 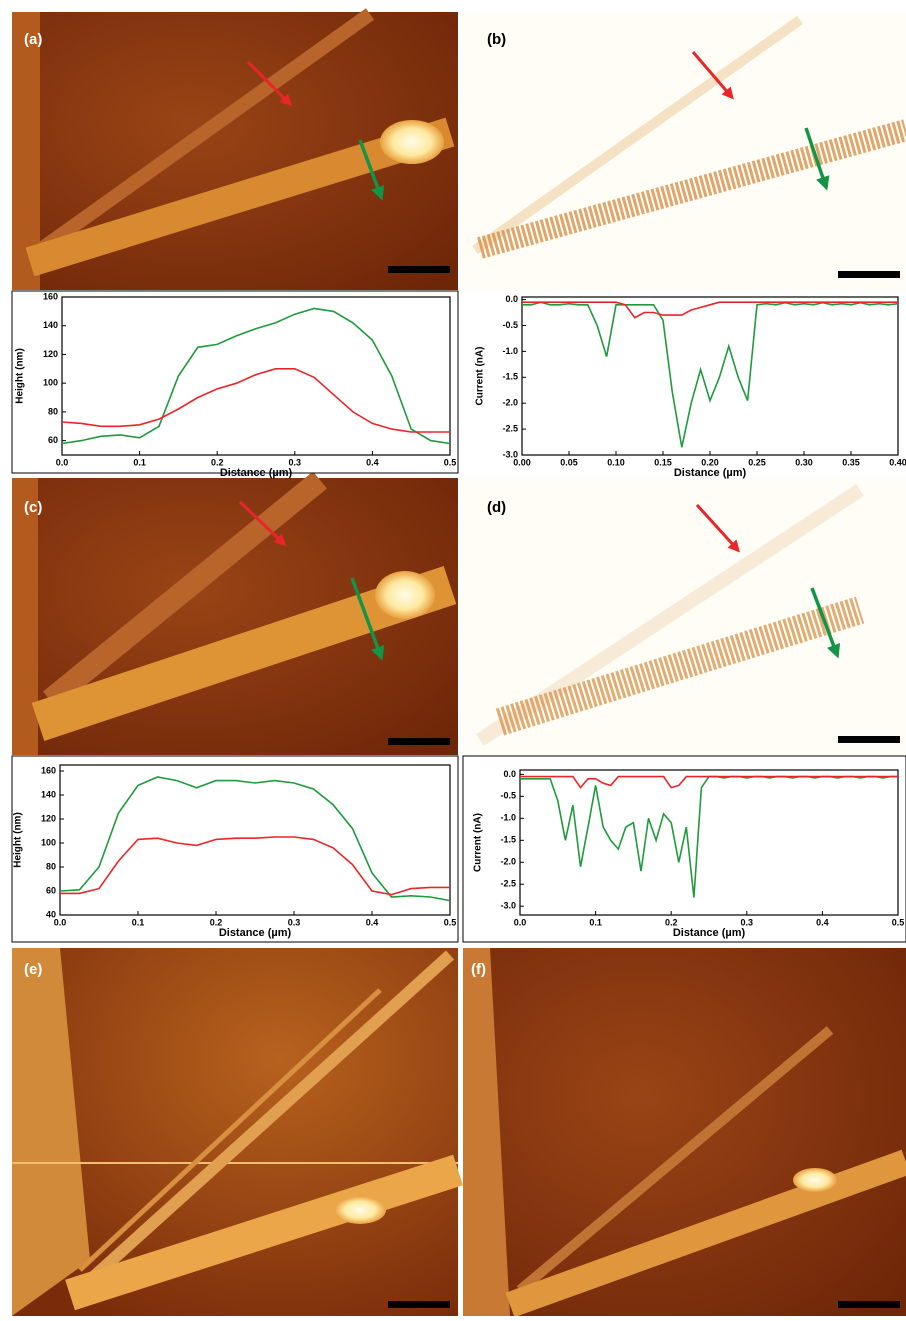 What do you see at coordinates (757, 462) in the screenshot?
I see `x-tick-label: 0.25` at bounding box center [757, 462].